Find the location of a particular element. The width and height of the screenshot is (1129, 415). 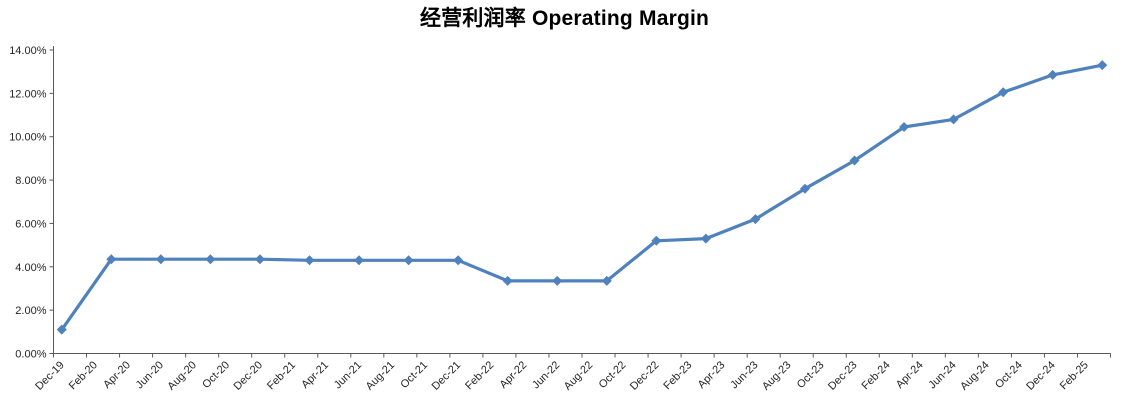

chart-title: 经营利润率 Operating Margin is located at coordinates (564, 18).